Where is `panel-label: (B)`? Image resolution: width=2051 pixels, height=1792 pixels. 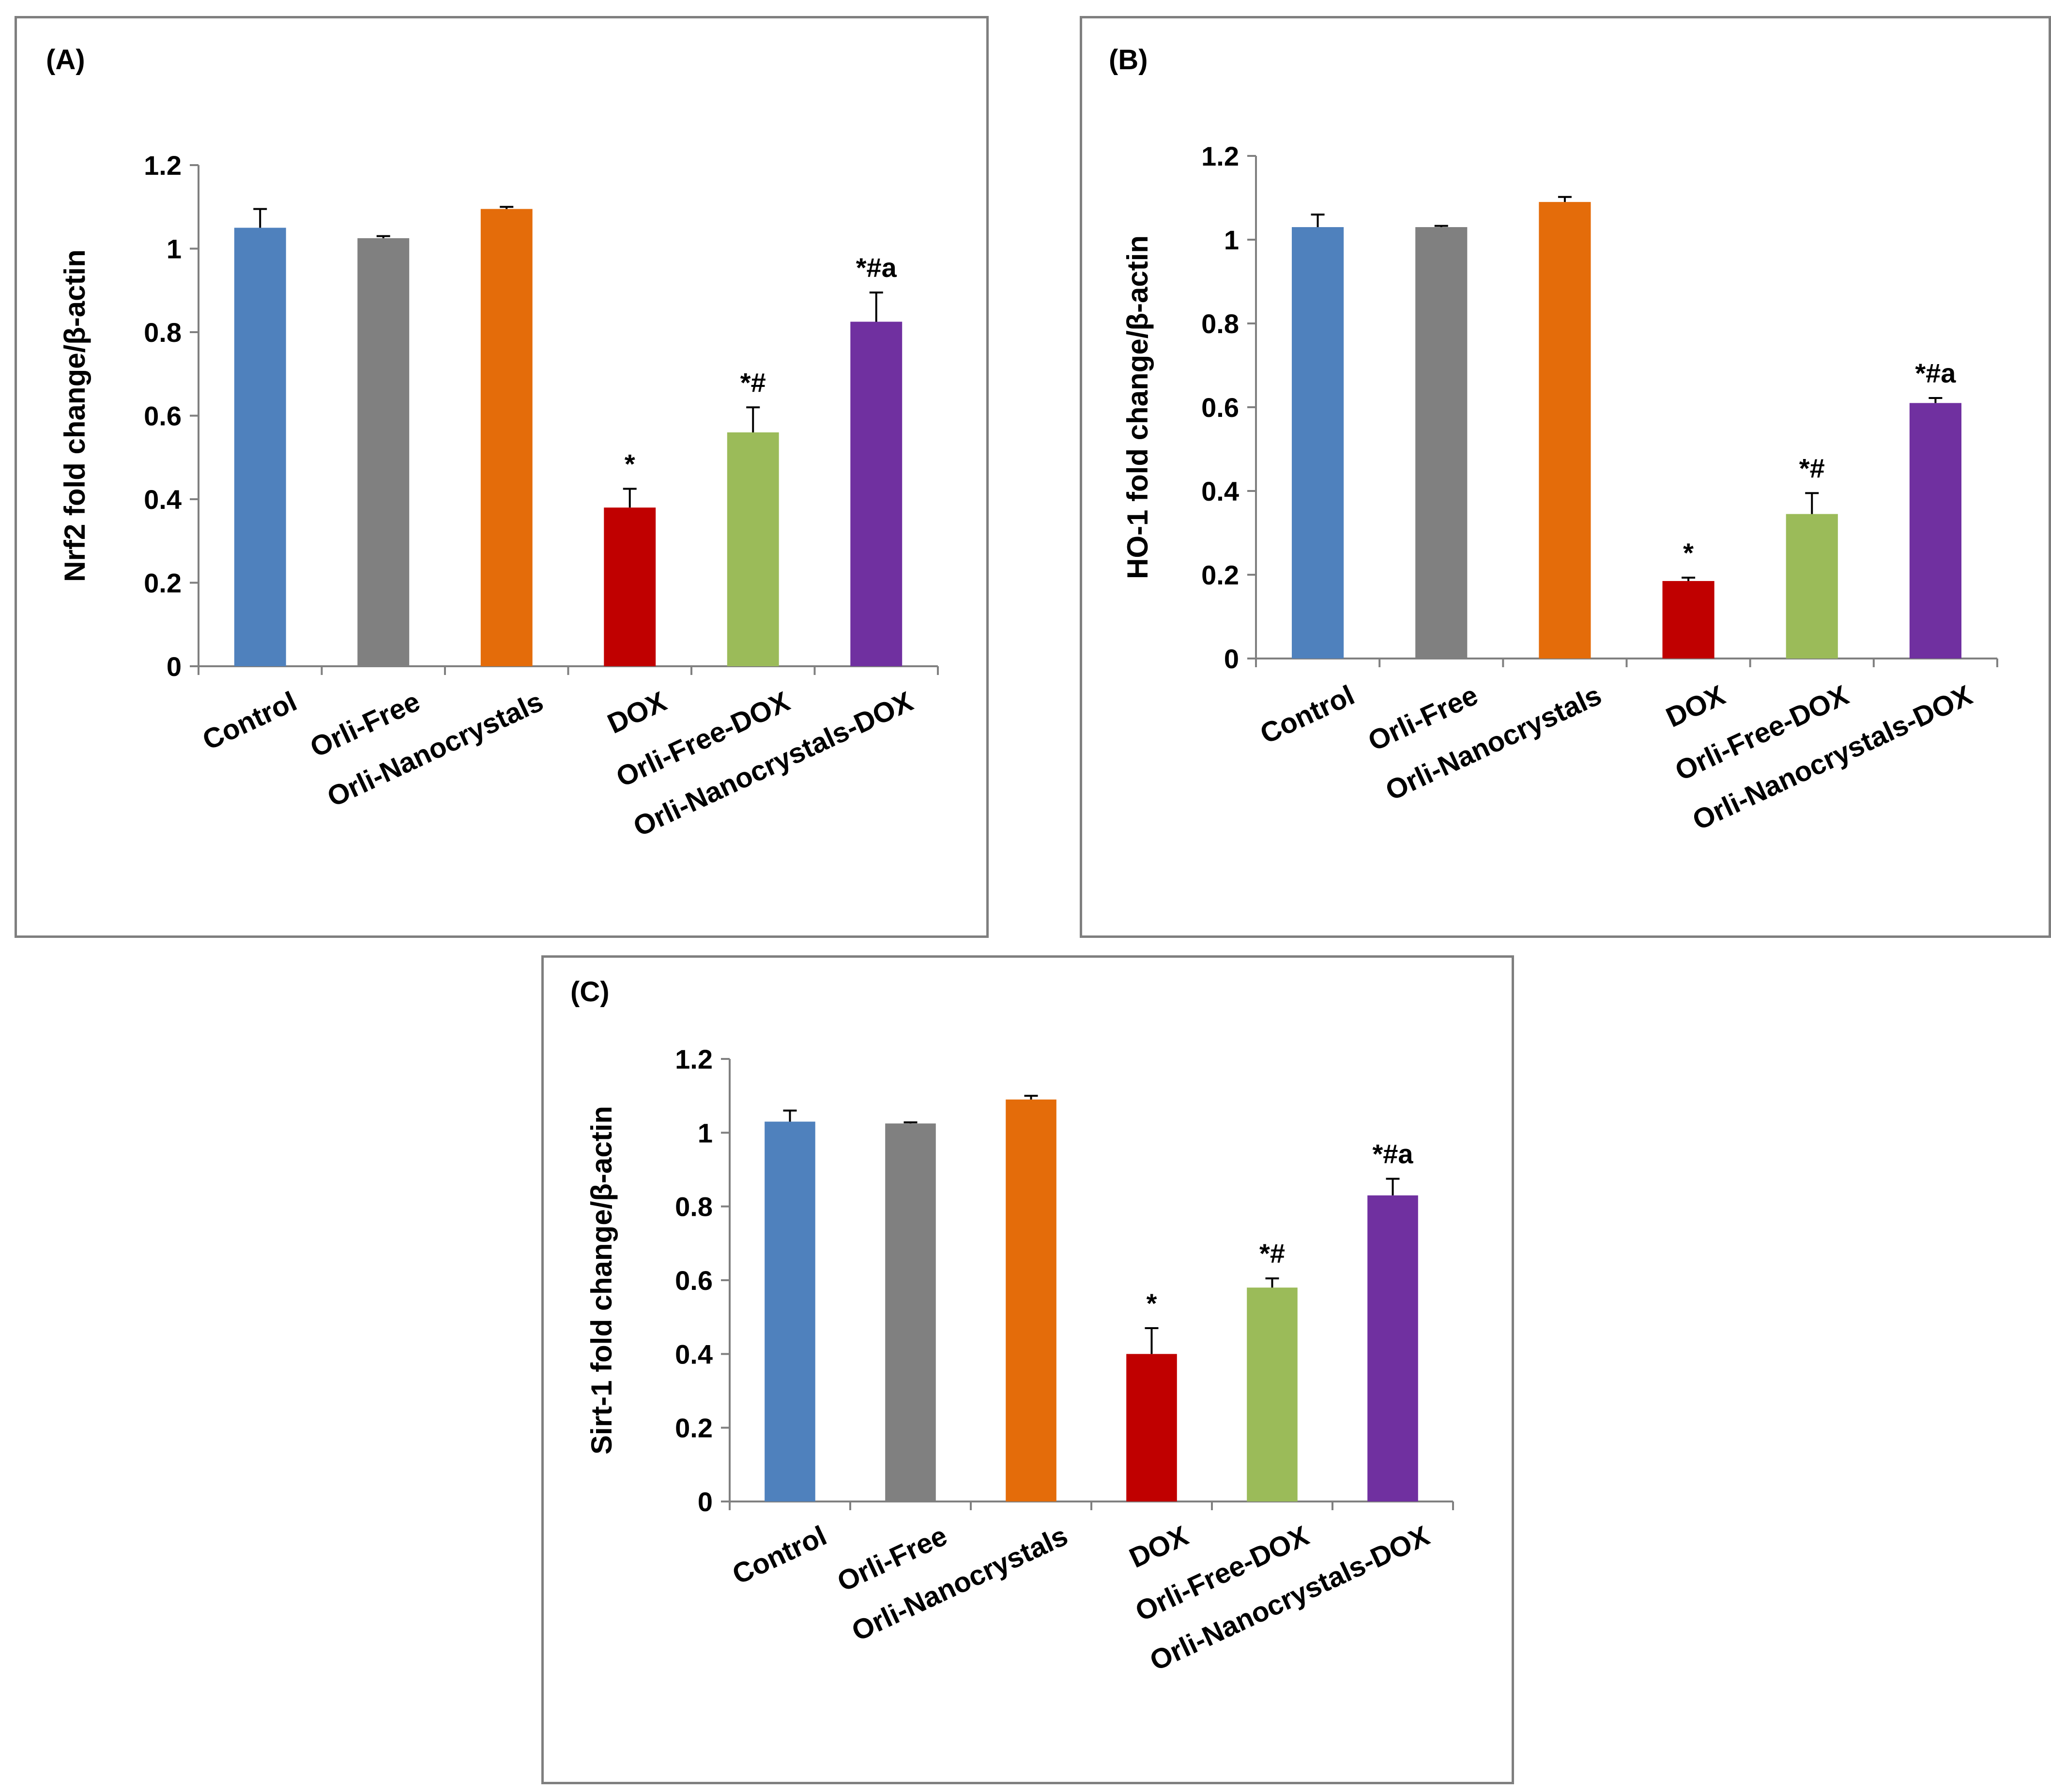
panel-label: (B) is located at coordinates (1128, 60).